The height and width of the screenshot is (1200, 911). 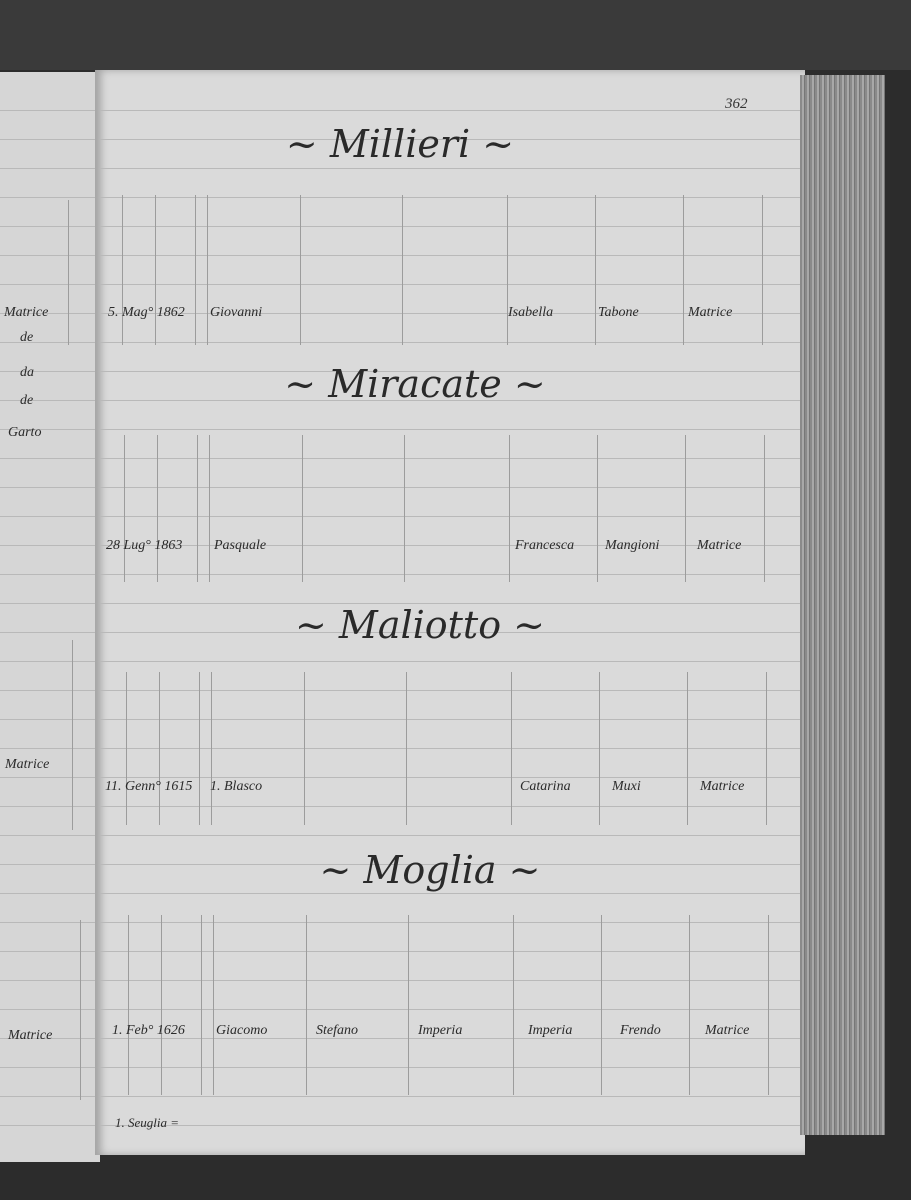 What do you see at coordinates (430, 870) in the screenshot?
I see `surname-heading: ~ Moglia ~` at bounding box center [430, 870].